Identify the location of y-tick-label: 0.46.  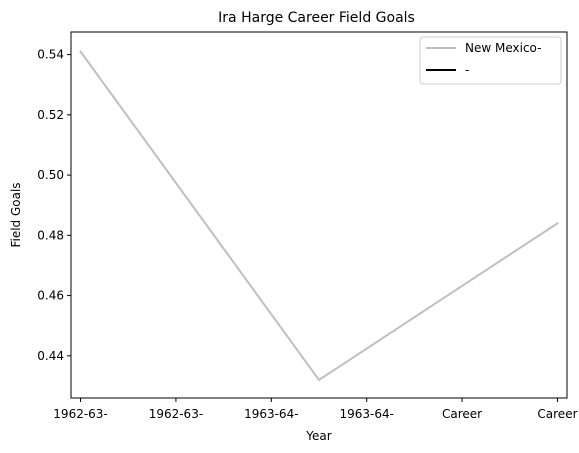
(50, 296).